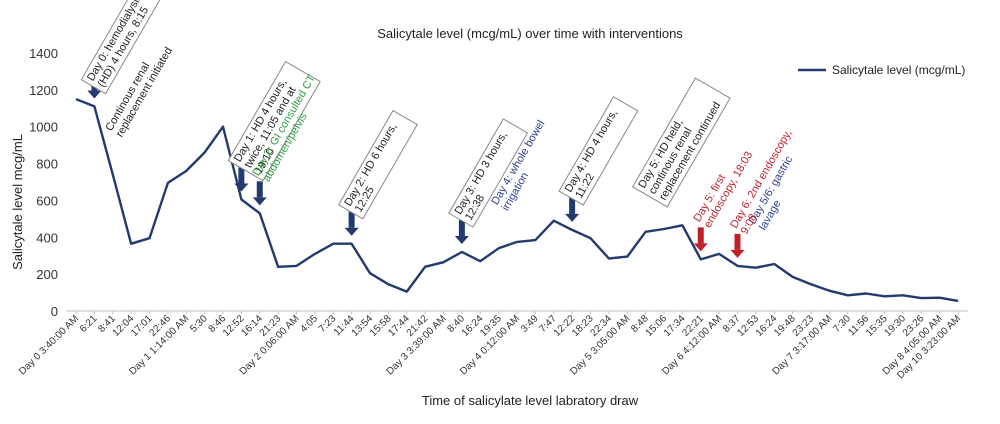 This screenshot has height=424, width=1000. Describe the element at coordinates (47, 237) in the screenshot. I see `y-tick-label-2: 400` at that location.